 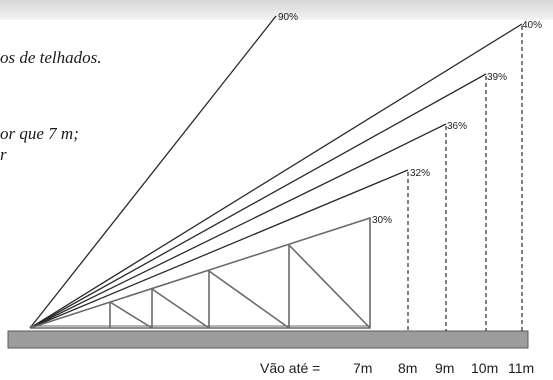 What do you see at coordinates (276, 10) in the screenshot?
I see `top-shaded-band` at bounding box center [276, 10].